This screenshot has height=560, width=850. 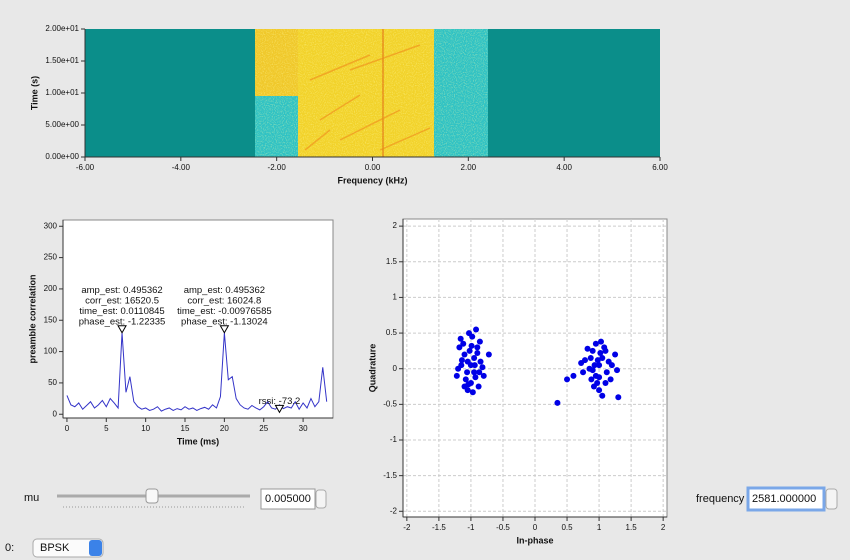 What do you see at coordinates (786, 499) in the screenshot?
I see `frequency-input` at bounding box center [786, 499].